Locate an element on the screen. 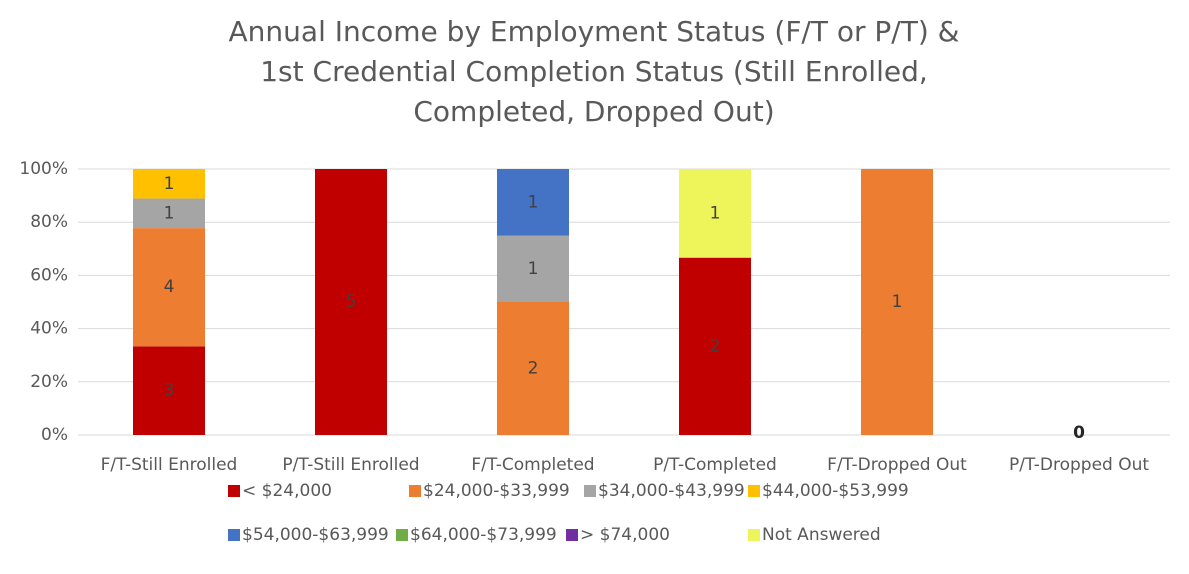  data-label: 0 is located at coordinates (1079, 433).